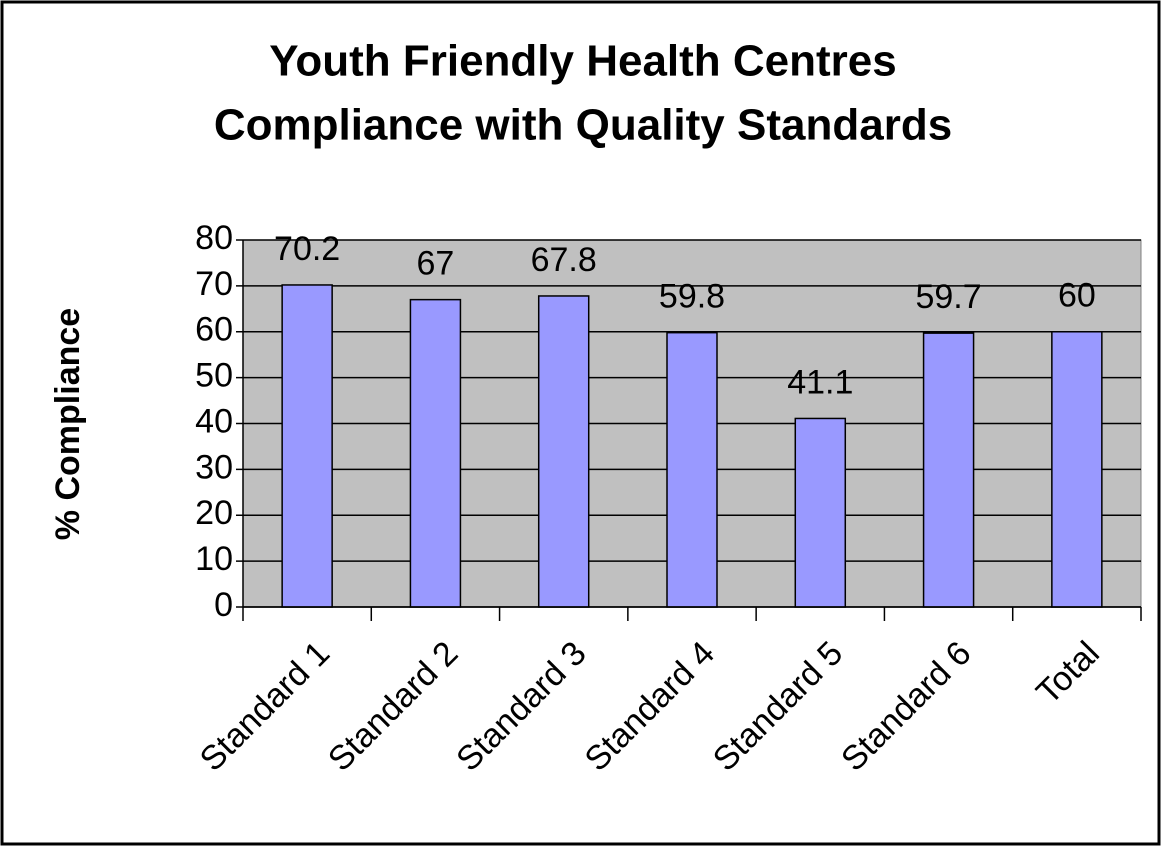  Describe the element at coordinates (68, 424) in the screenshot. I see `y-axis-label: % Compliance` at that location.